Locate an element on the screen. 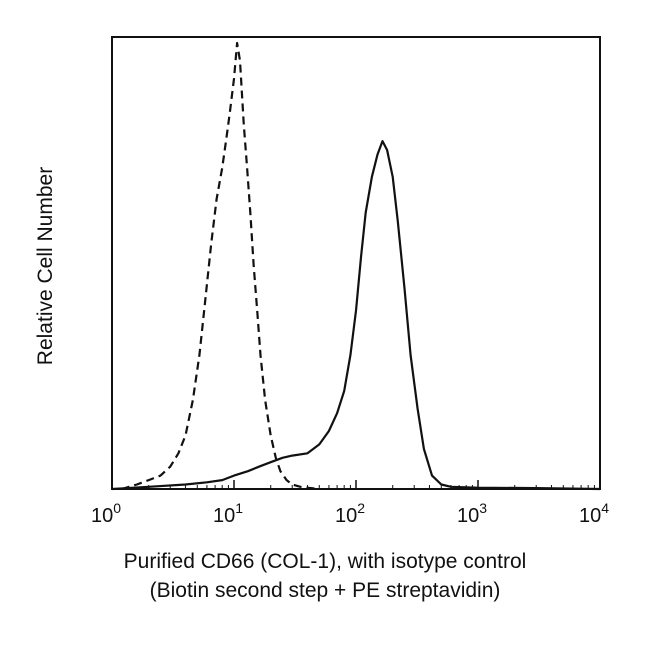 This screenshot has width=650, height=645. x-tick-label: 10² is located at coordinates (350, 513).